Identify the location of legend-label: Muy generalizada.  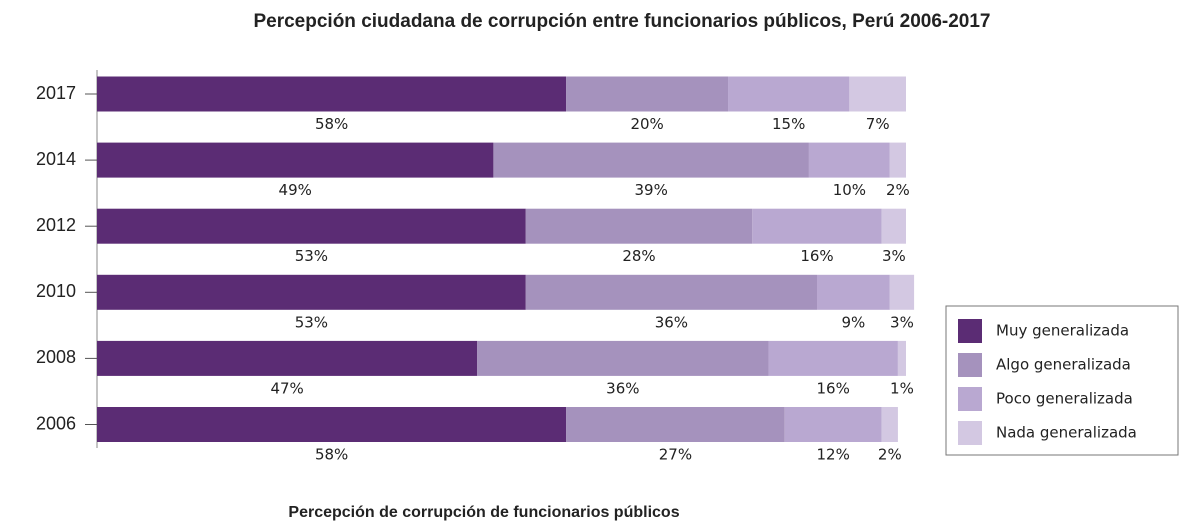
(1062, 331).